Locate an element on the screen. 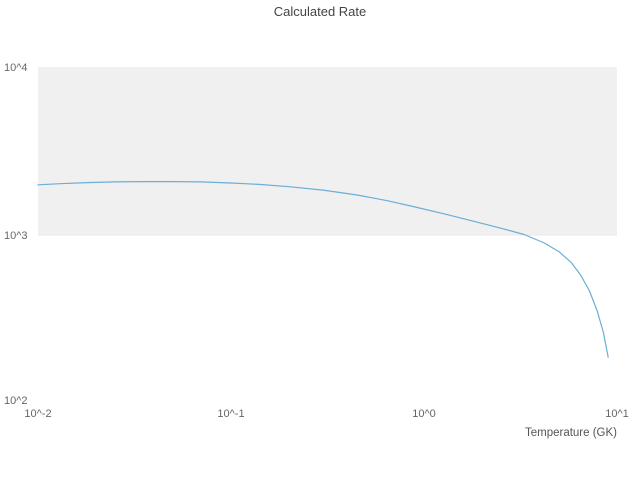 This screenshot has height=480, width=640. x-tick-label-10e0: 10^0 is located at coordinates (424, 414).